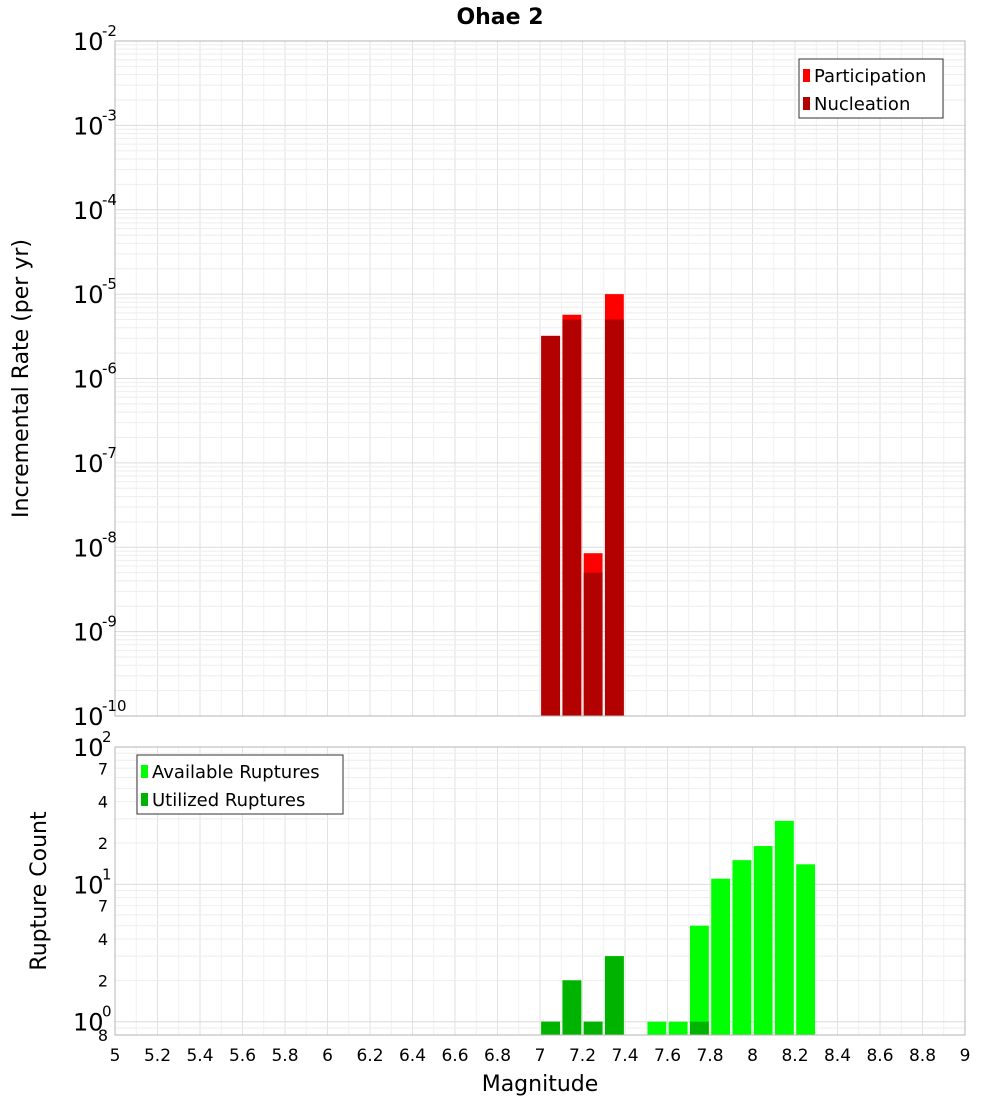  I want to click on x-tick-label: 8.2, so click(794, 1056).